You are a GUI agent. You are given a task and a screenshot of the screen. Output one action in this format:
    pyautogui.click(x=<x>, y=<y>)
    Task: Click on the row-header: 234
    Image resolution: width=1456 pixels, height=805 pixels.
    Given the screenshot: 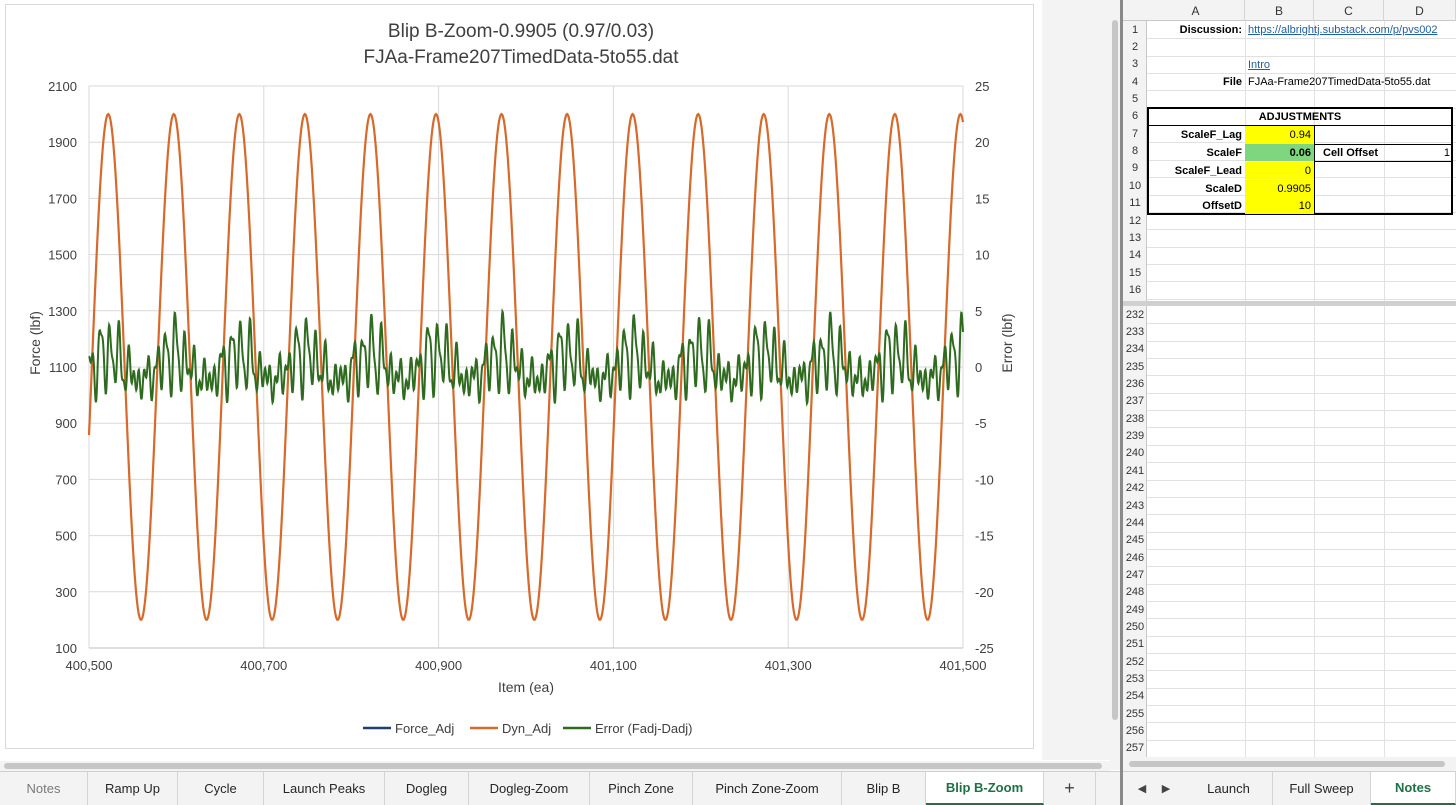 What is the action you would take?
    pyautogui.click(x=1135, y=349)
    